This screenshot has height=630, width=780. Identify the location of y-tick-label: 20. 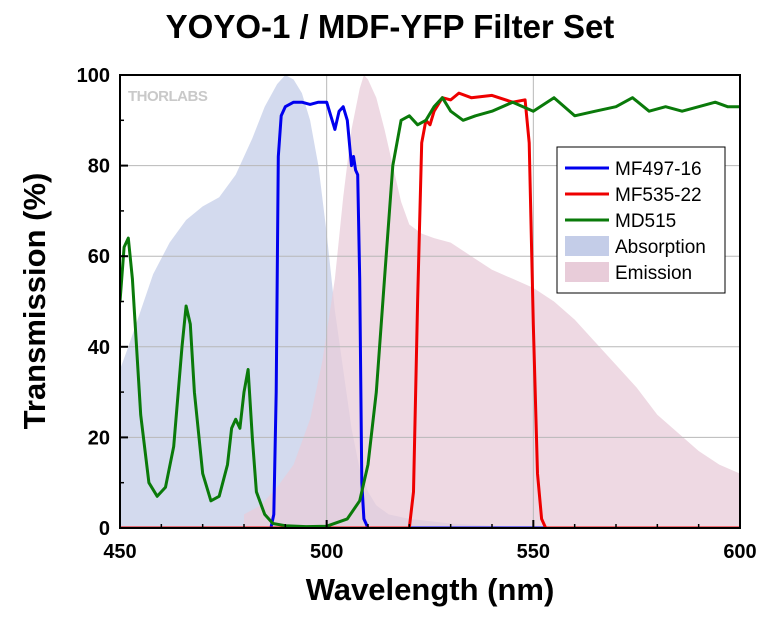
(99, 438).